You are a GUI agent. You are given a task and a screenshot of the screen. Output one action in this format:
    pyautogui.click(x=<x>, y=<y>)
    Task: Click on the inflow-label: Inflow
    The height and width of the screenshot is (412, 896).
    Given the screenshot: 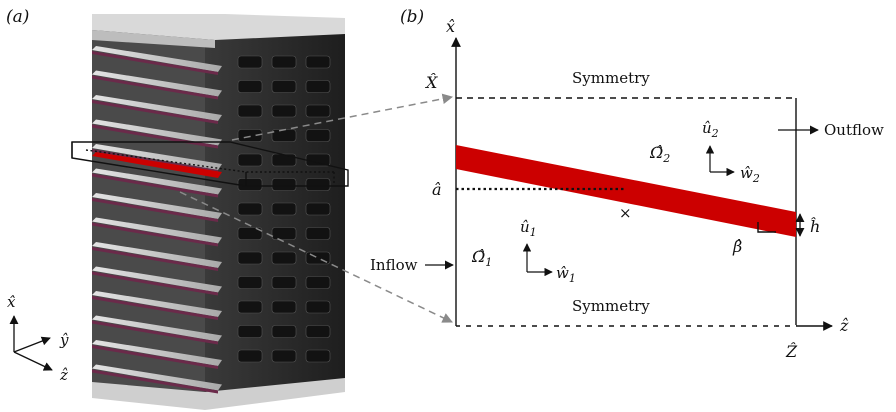 What is the action you would take?
    pyautogui.click(x=394, y=265)
    